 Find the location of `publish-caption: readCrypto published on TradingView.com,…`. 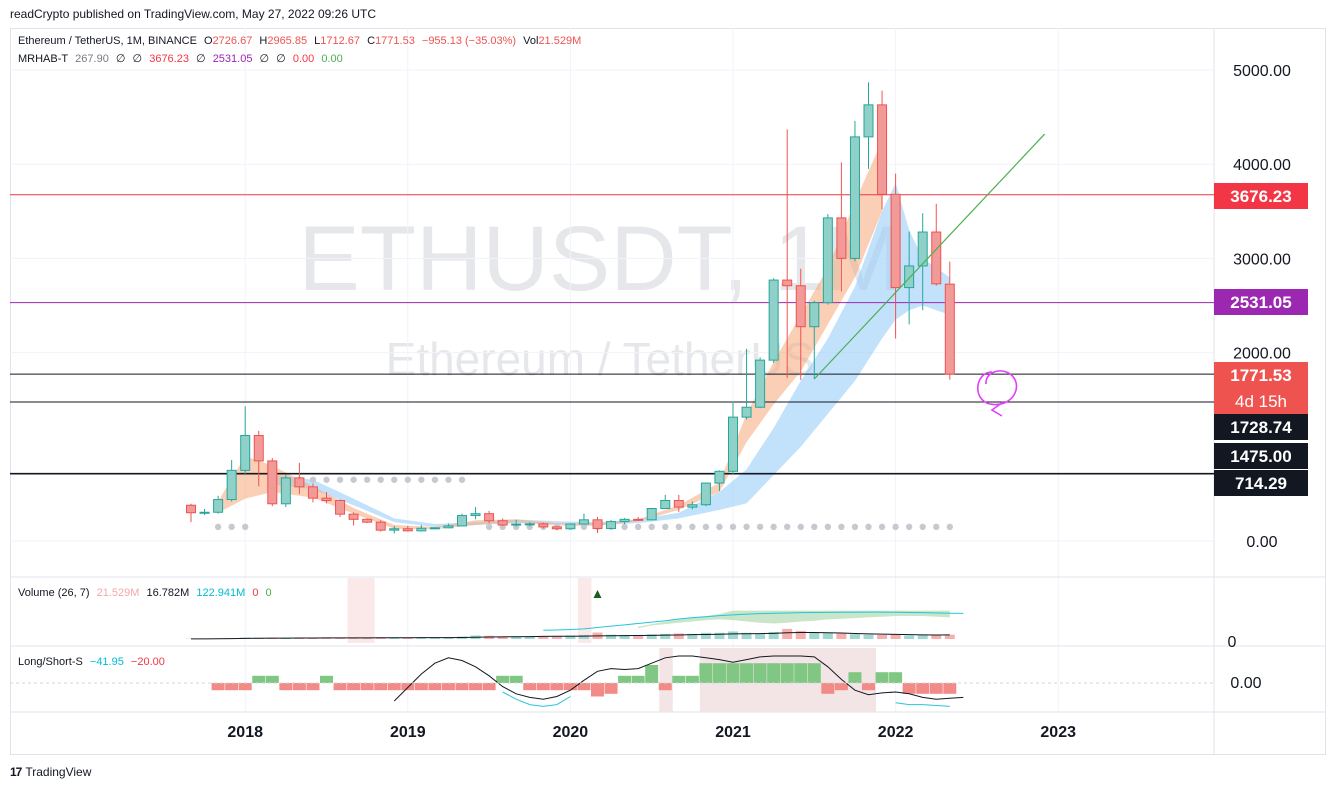

publish-caption: readCrypto published on TradingView.com,… is located at coordinates (193, 14).